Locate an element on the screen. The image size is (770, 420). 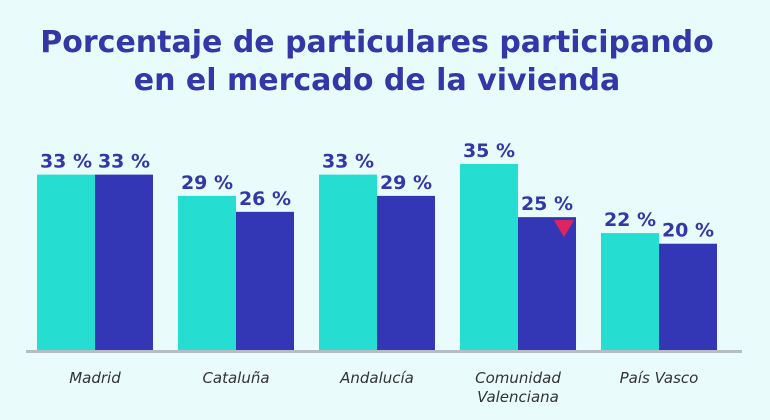
category-label-0: Madrid is located at coordinates (95, 378).